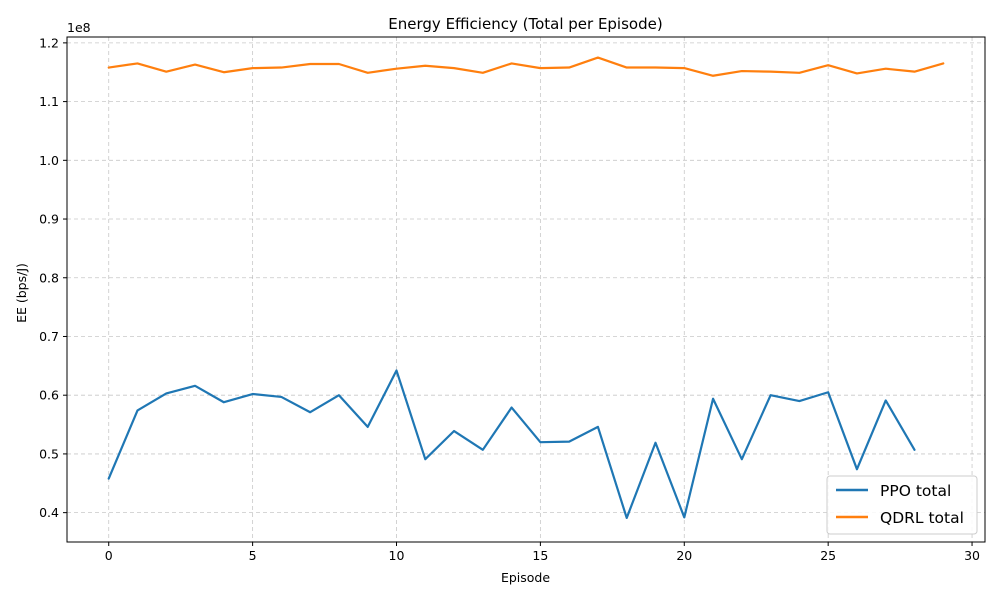  Describe the element at coordinates (828, 555) in the screenshot. I see `x-tick-label: 25` at that location.